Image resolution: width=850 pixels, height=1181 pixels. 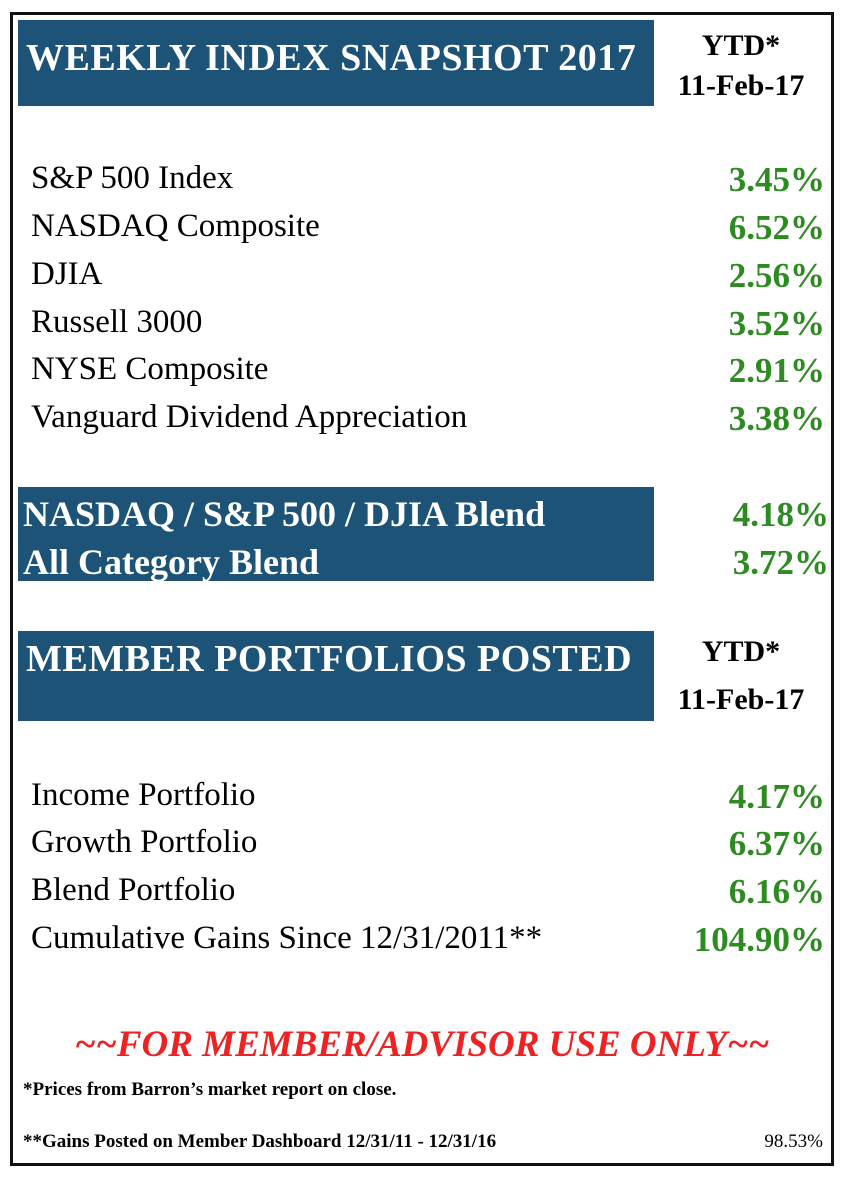 What do you see at coordinates (424, 231) in the screenshot?
I see `index-row: NASDAQ Composite 6.52%` at bounding box center [424, 231].